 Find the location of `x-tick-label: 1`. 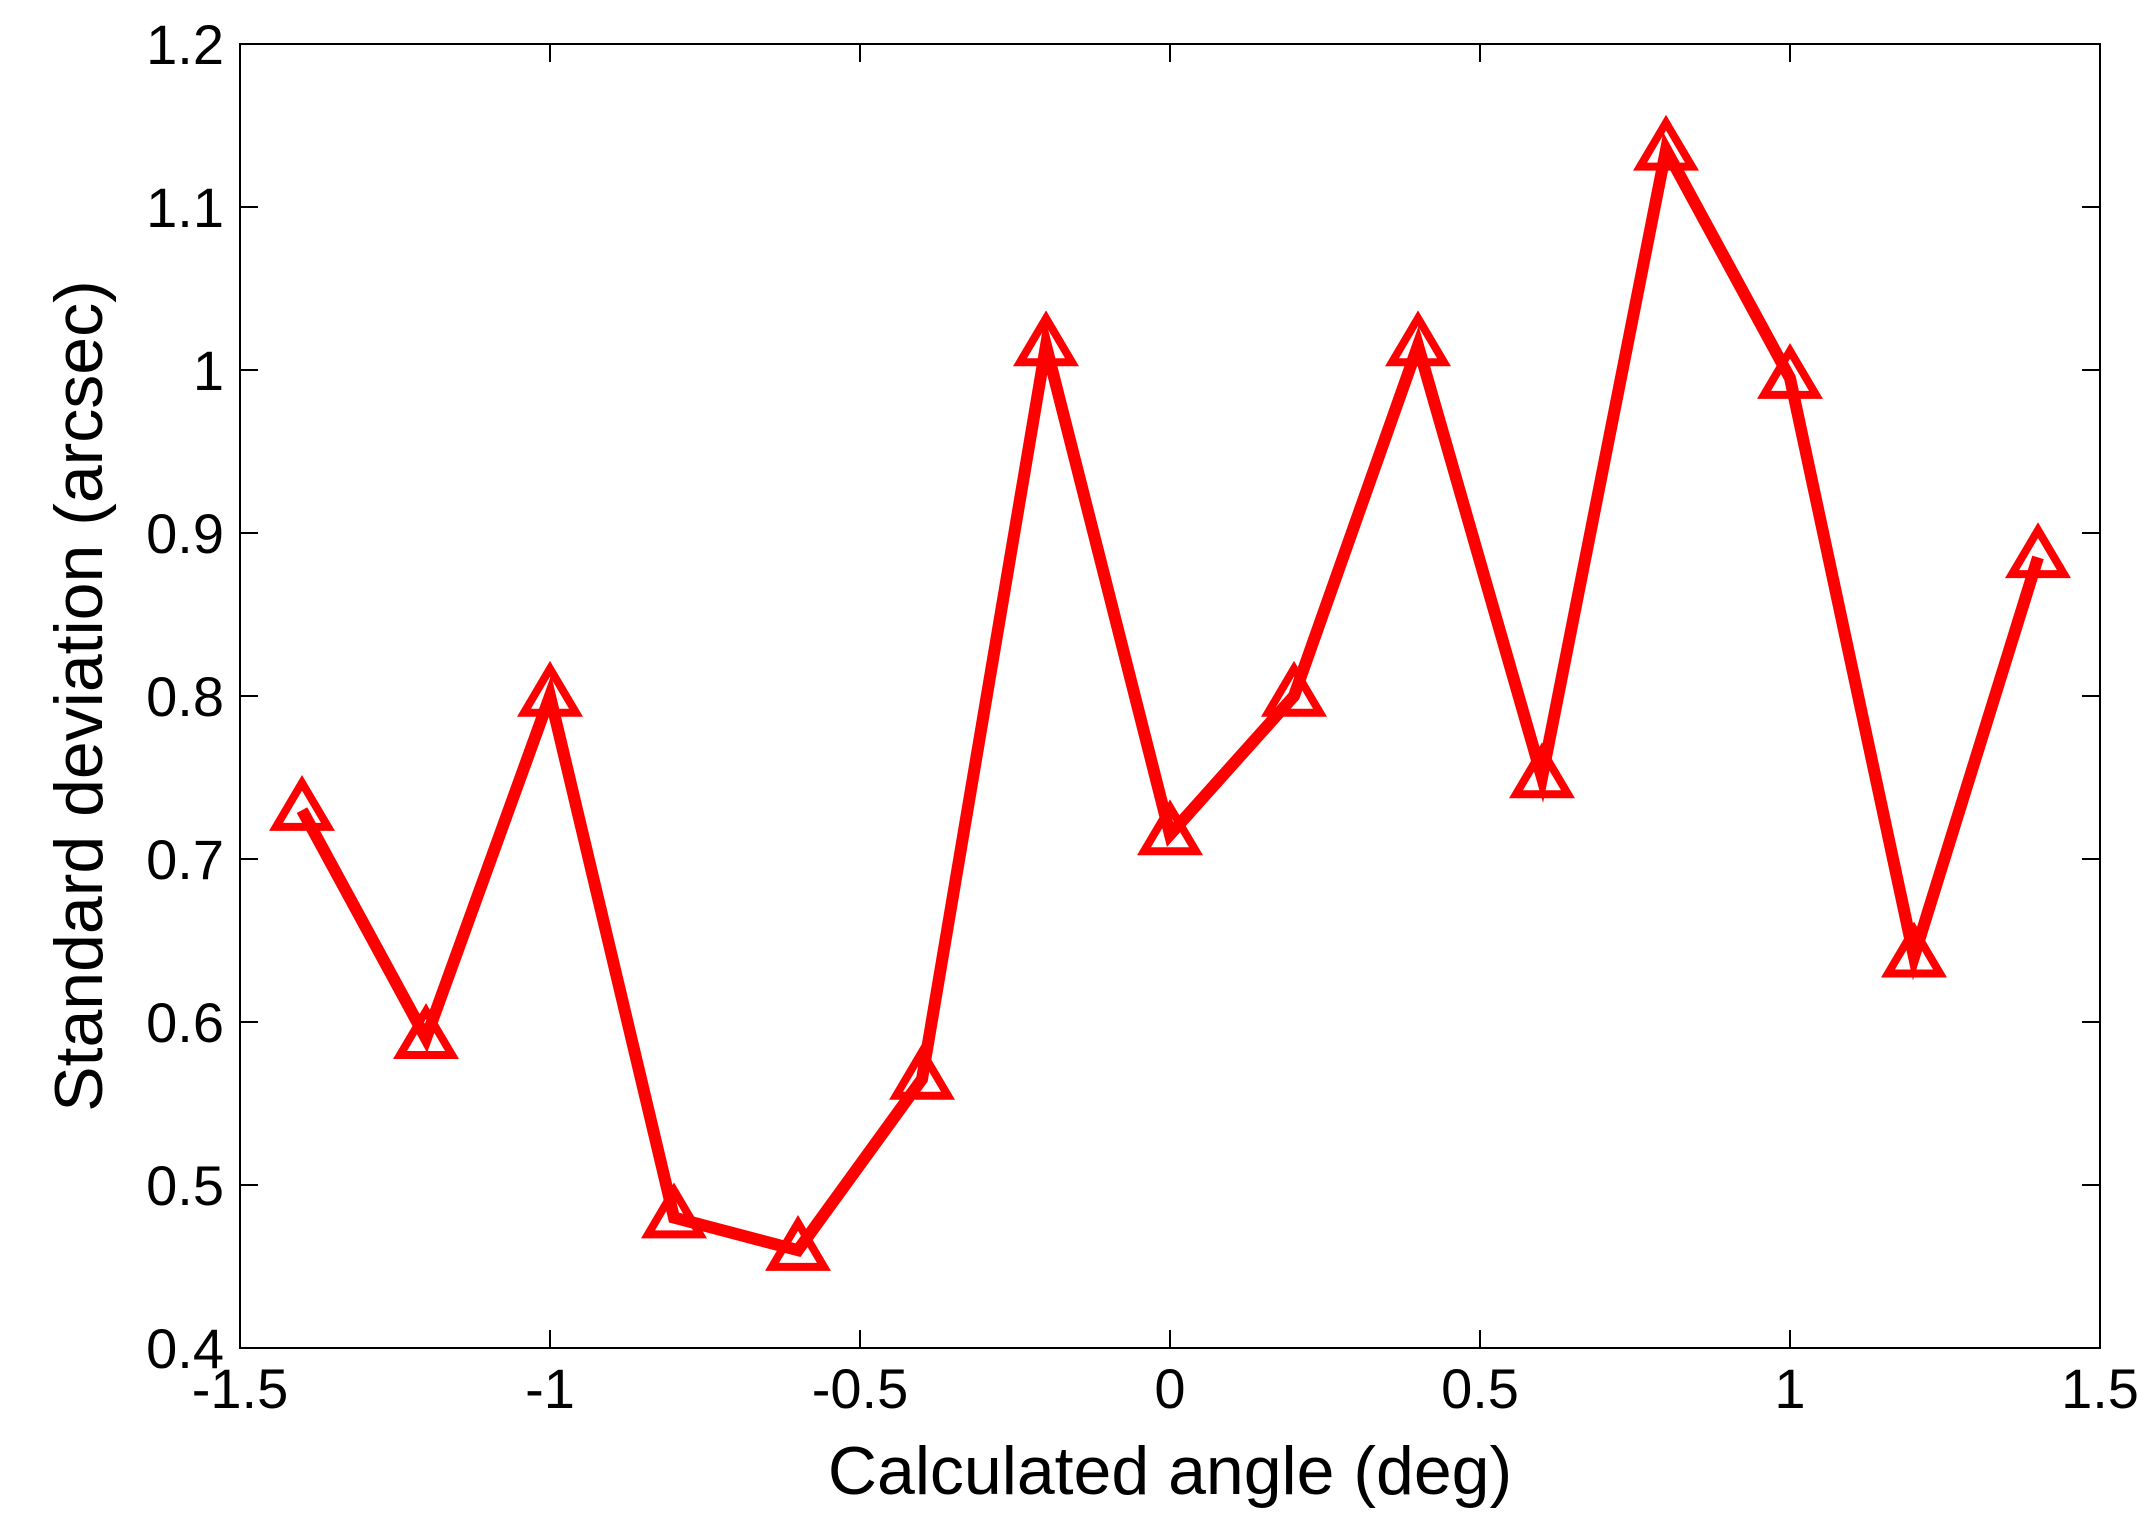

x-tick-label: 1 is located at coordinates (1789, 1388).